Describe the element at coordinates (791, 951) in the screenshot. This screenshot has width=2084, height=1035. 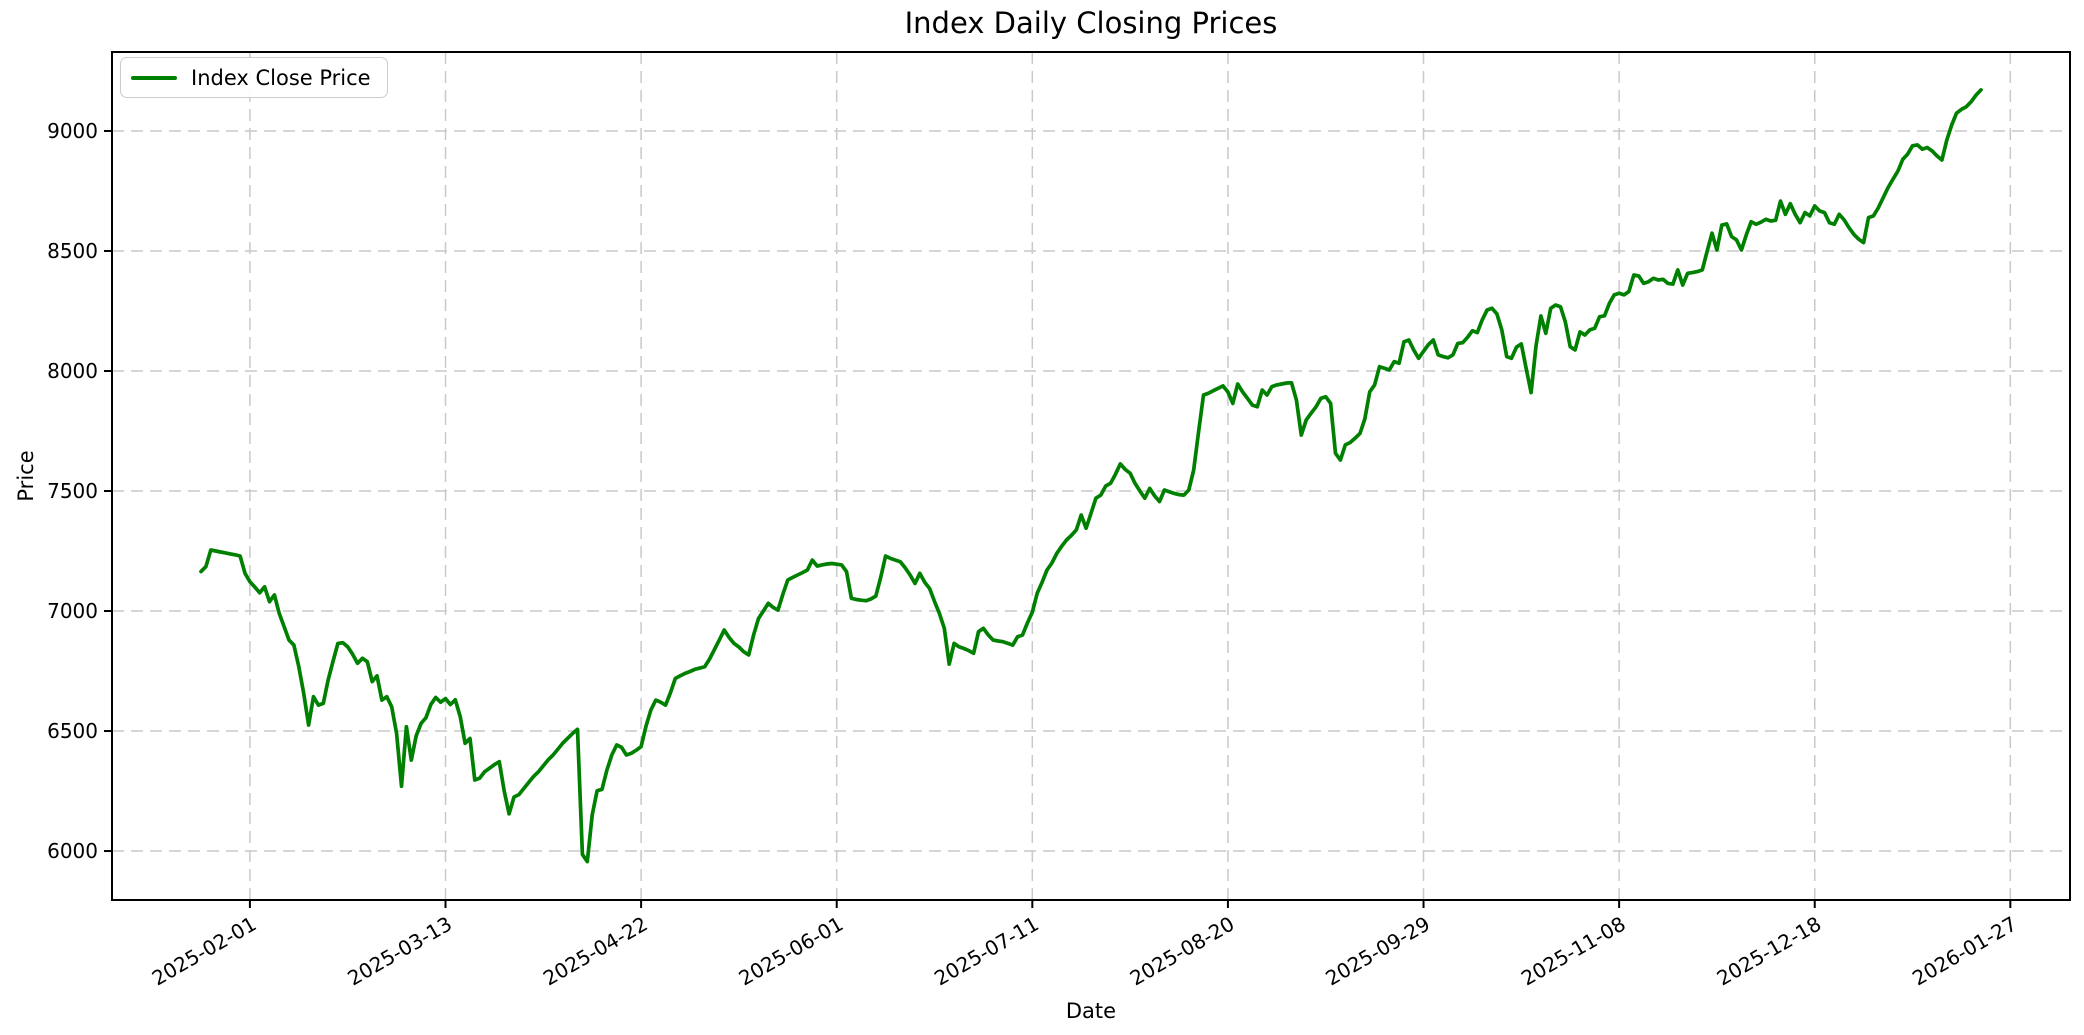
I see `x-tick-label: 2025-06-01` at that location.